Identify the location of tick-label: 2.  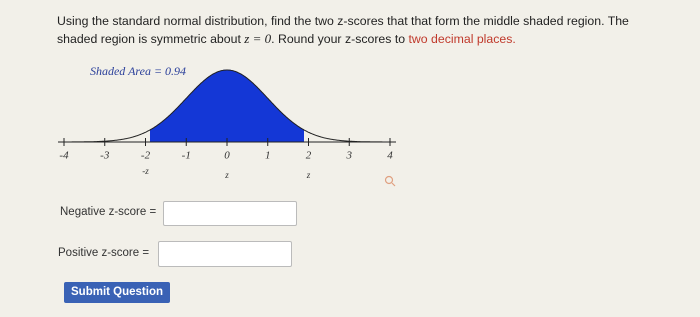
(309, 156).